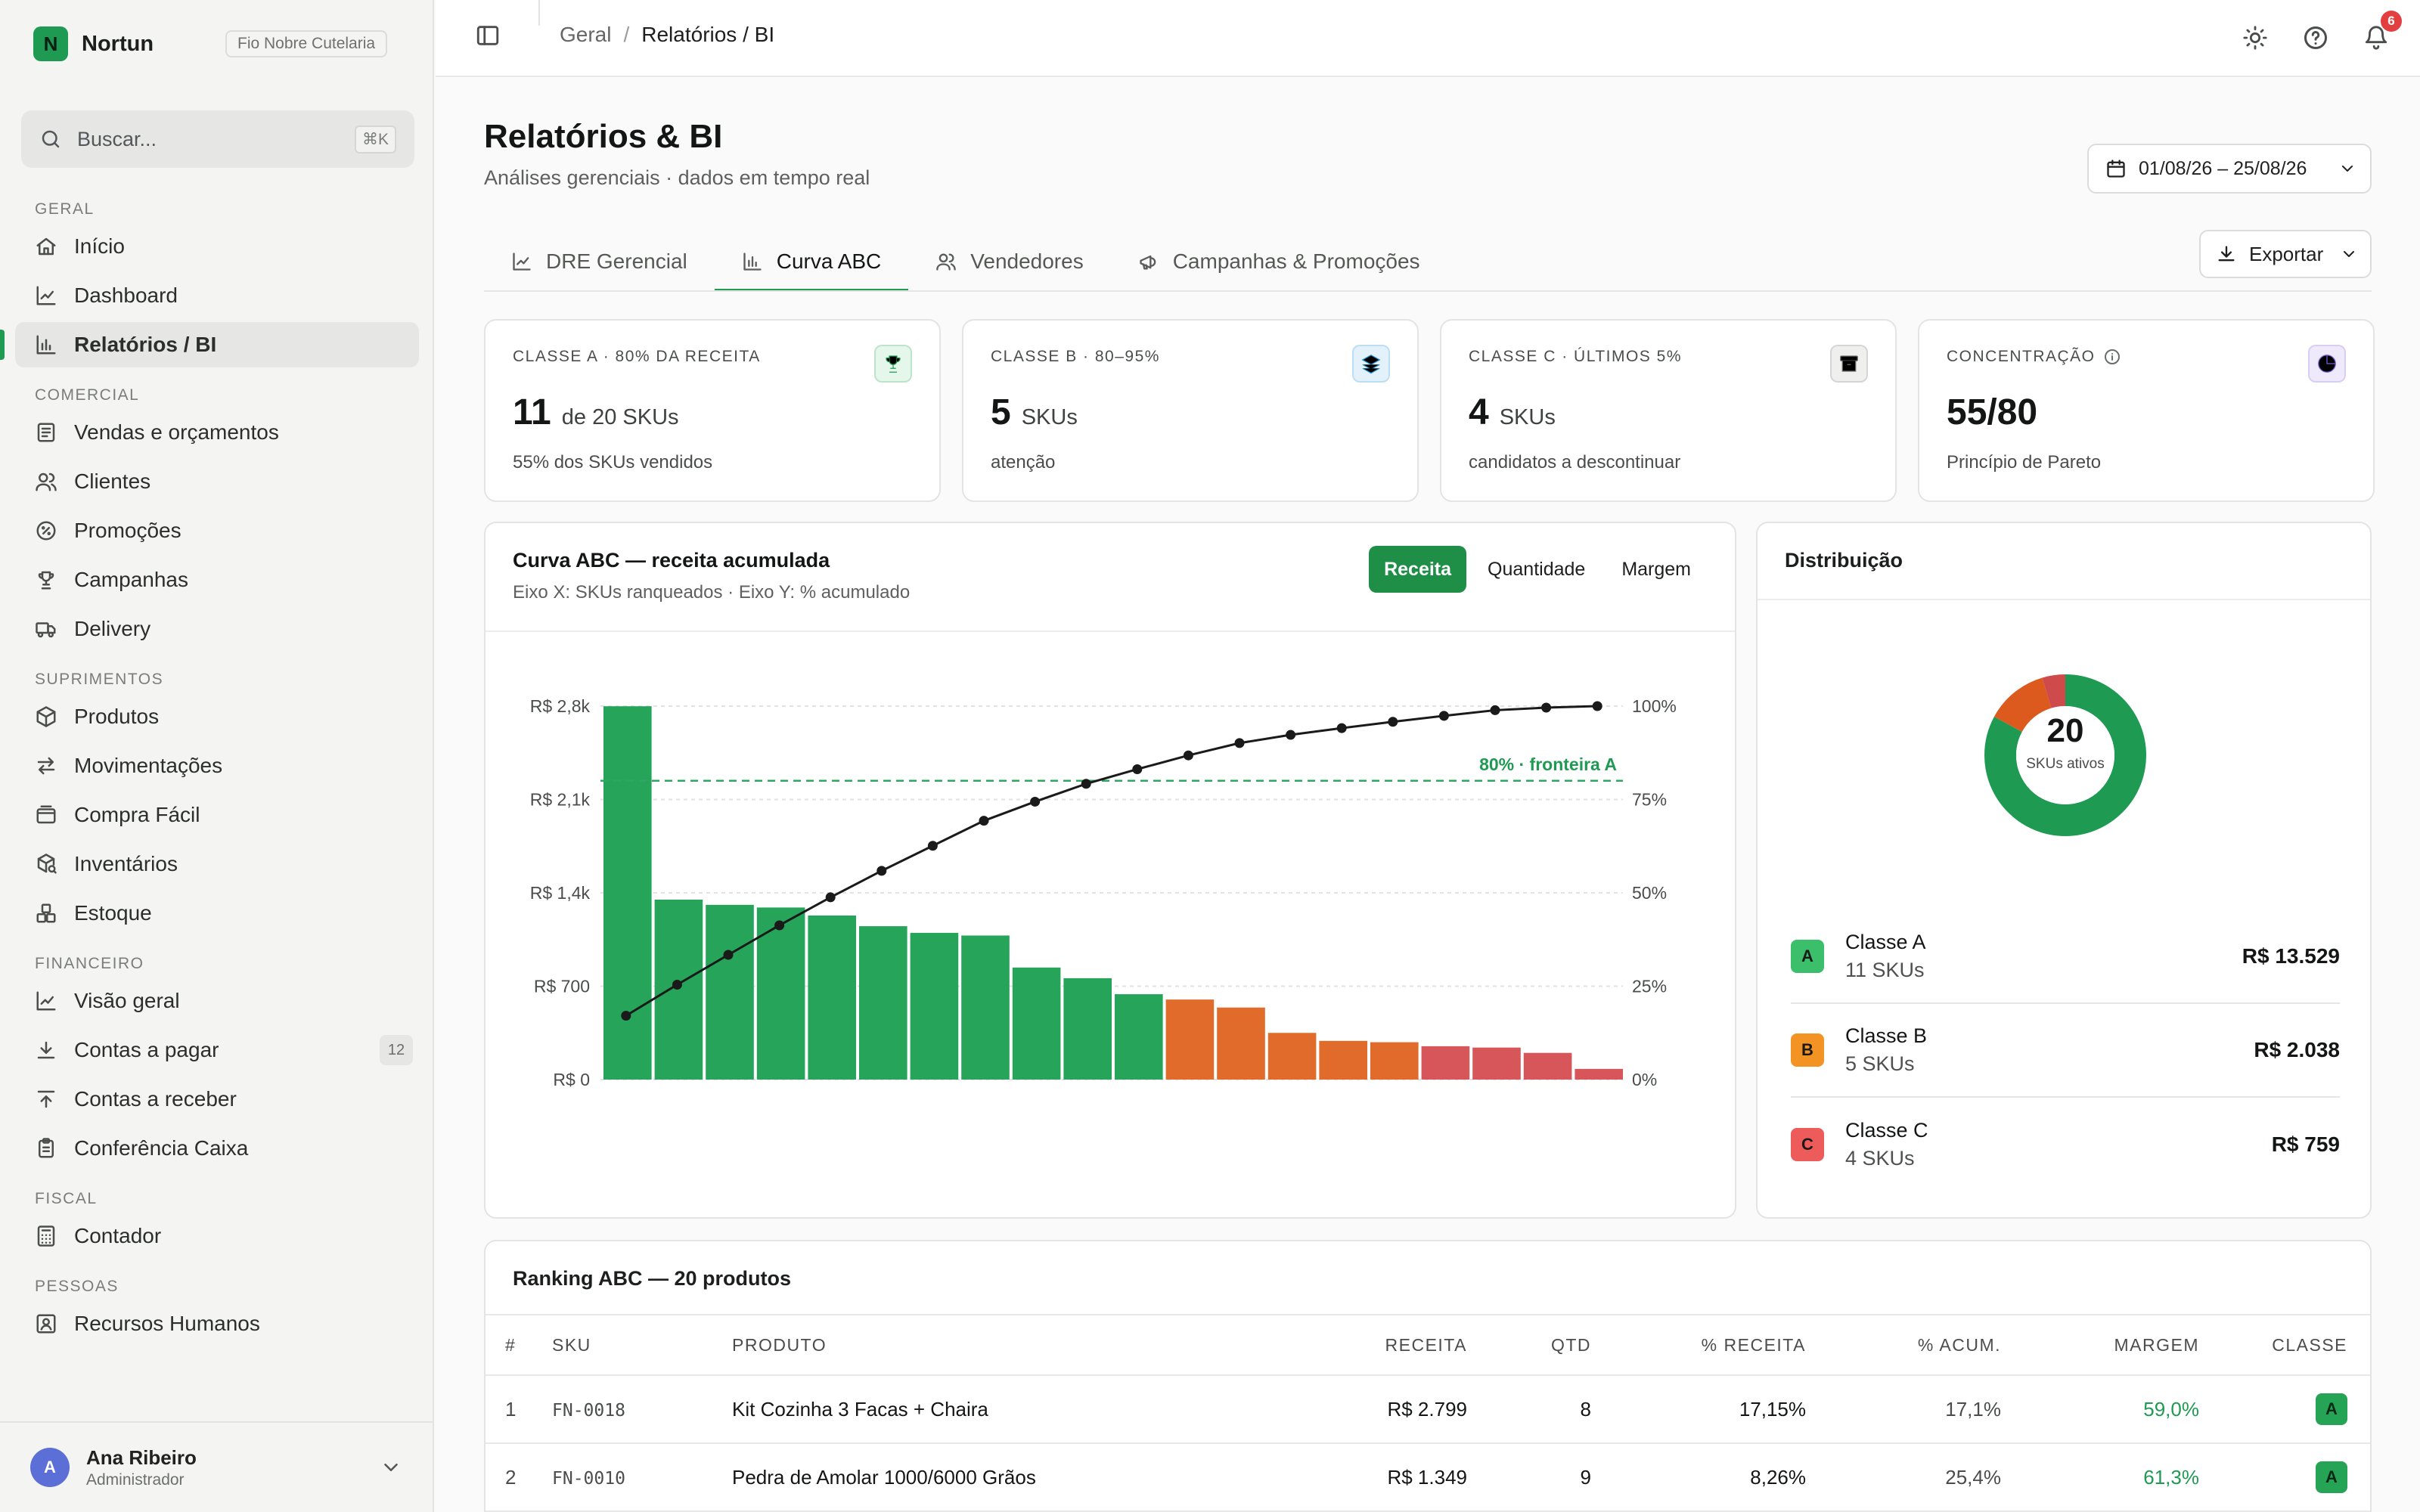  I want to click on user-role: Administrador, so click(135, 1479).